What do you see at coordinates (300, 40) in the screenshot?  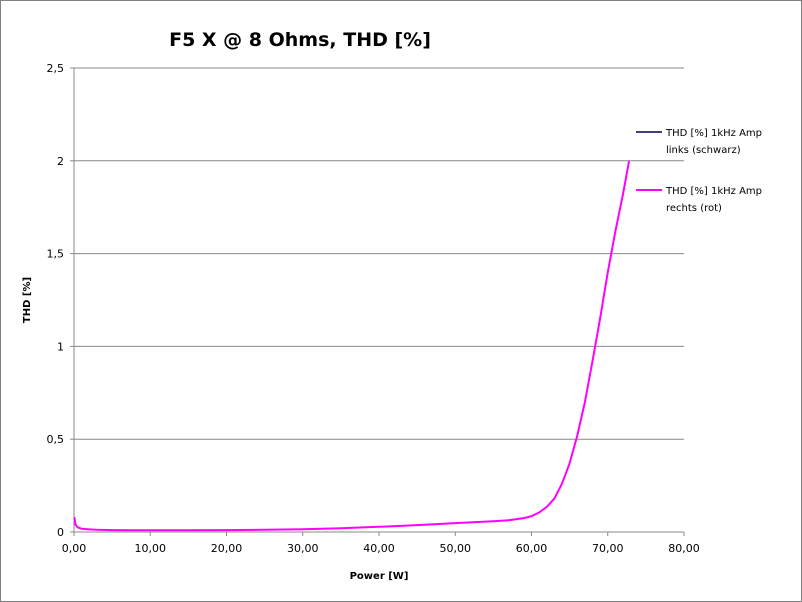 I see `chart-title: F5 X @ 8 Ohms, THD [%]` at bounding box center [300, 40].